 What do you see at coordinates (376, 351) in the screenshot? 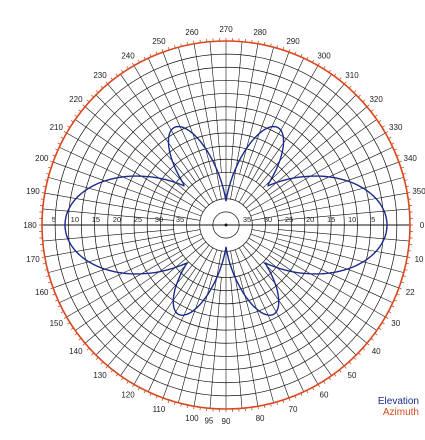
I see `angle-tick-label: 40` at bounding box center [376, 351].